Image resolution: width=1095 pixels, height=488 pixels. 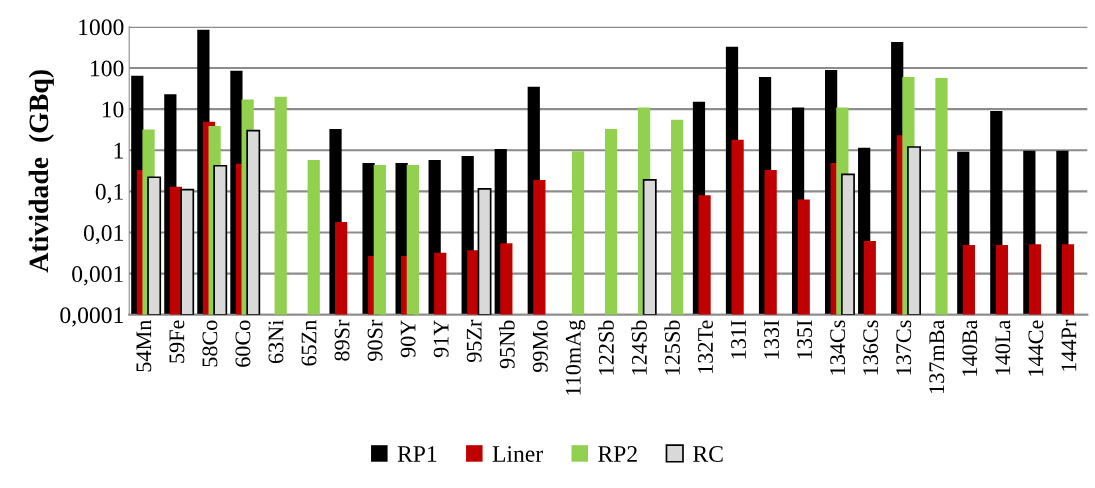 What do you see at coordinates (107, 68) in the screenshot?
I see `y-tick-label: 100` at bounding box center [107, 68].